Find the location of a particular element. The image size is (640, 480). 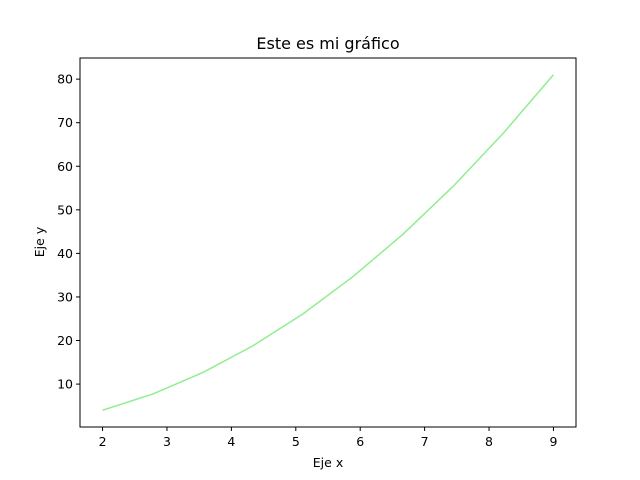

x-tick-label: 4 is located at coordinates (231, 441).